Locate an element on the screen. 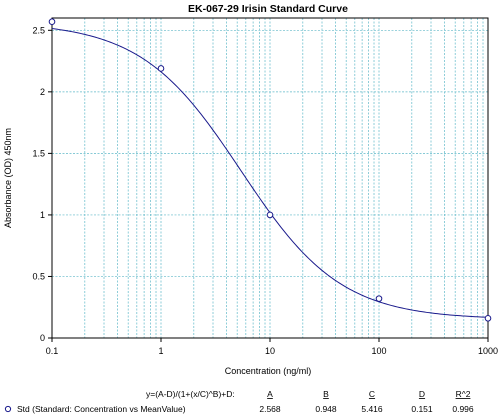 This screenshot has height=415, width=500. y-tick-label: 0 is located at coordinates (42, 338).